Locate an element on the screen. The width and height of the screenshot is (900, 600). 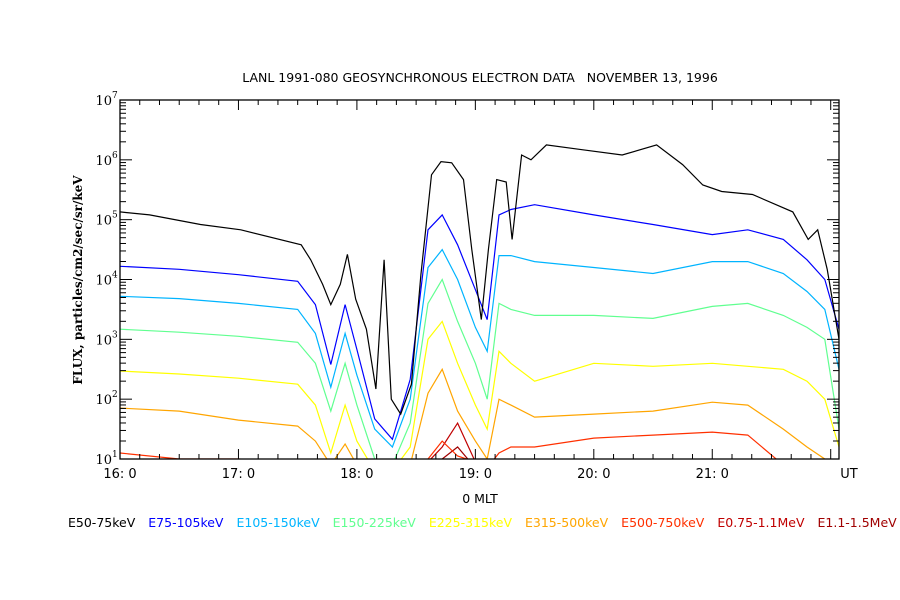
x-tick-label: 19: 0 is located at coordinates (475, 474).